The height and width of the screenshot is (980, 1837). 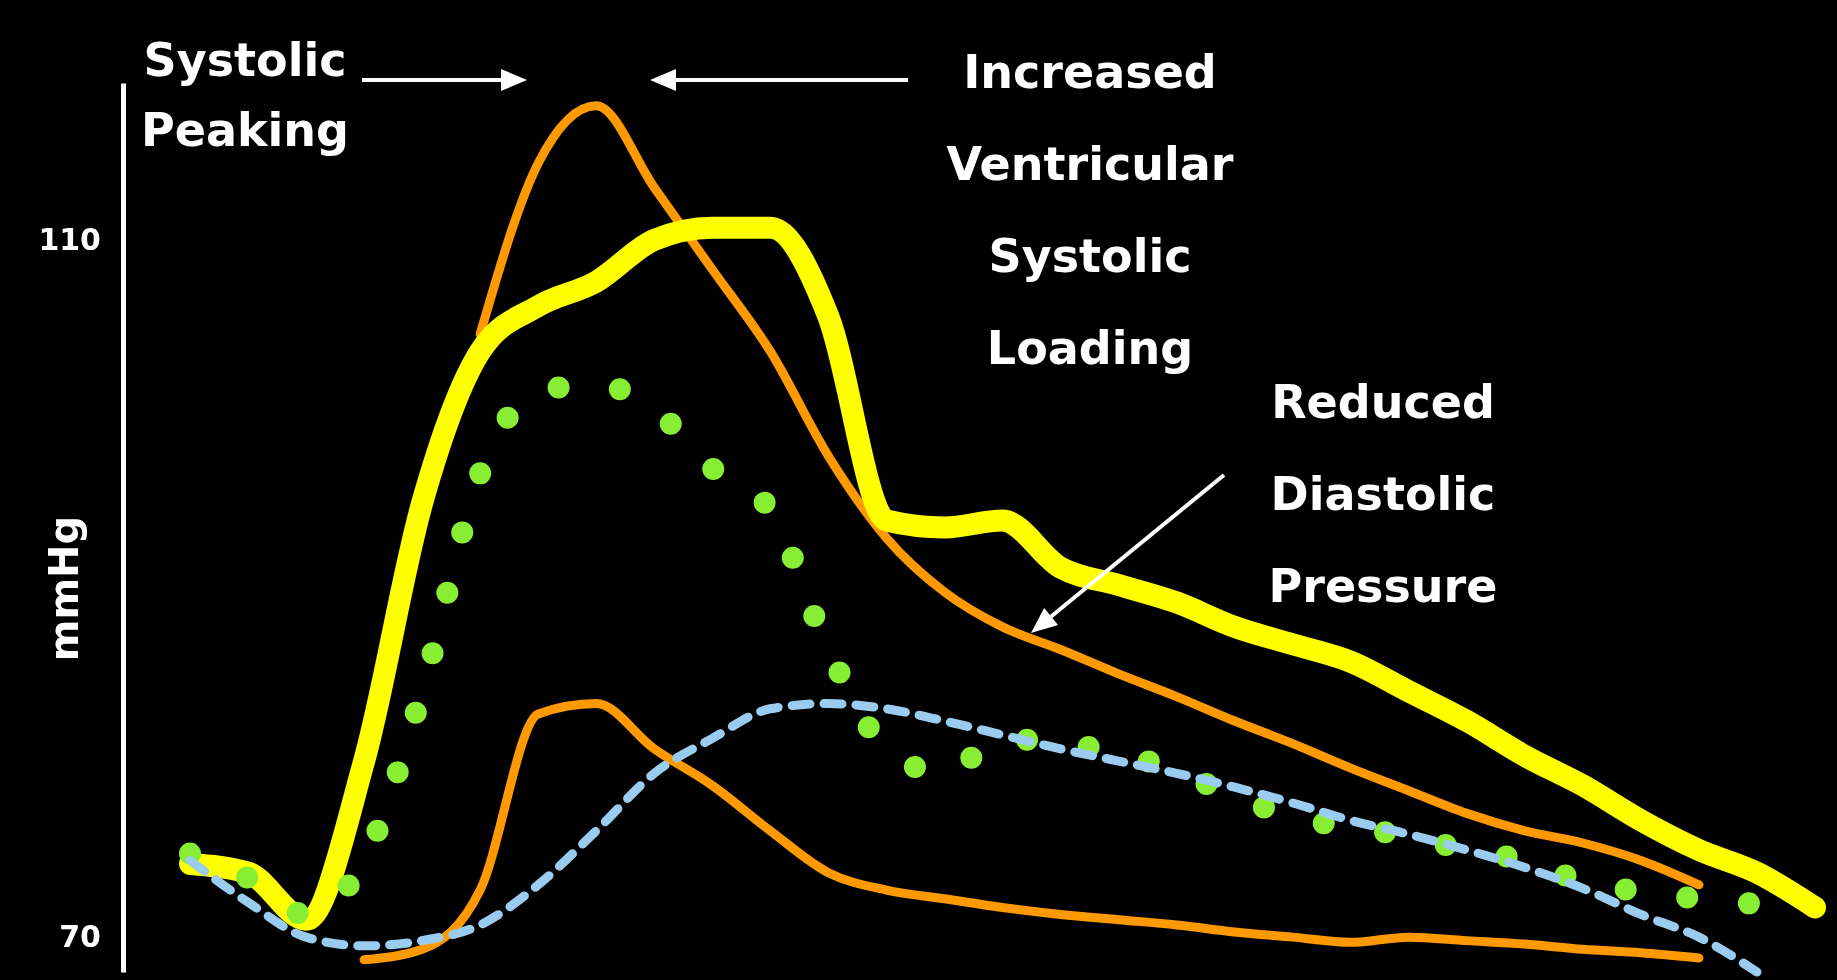 What do you see at coordinates (64, 588) in the screenshot?
I see `y-axis-title: mmHg` at bounding box center [64, 588].